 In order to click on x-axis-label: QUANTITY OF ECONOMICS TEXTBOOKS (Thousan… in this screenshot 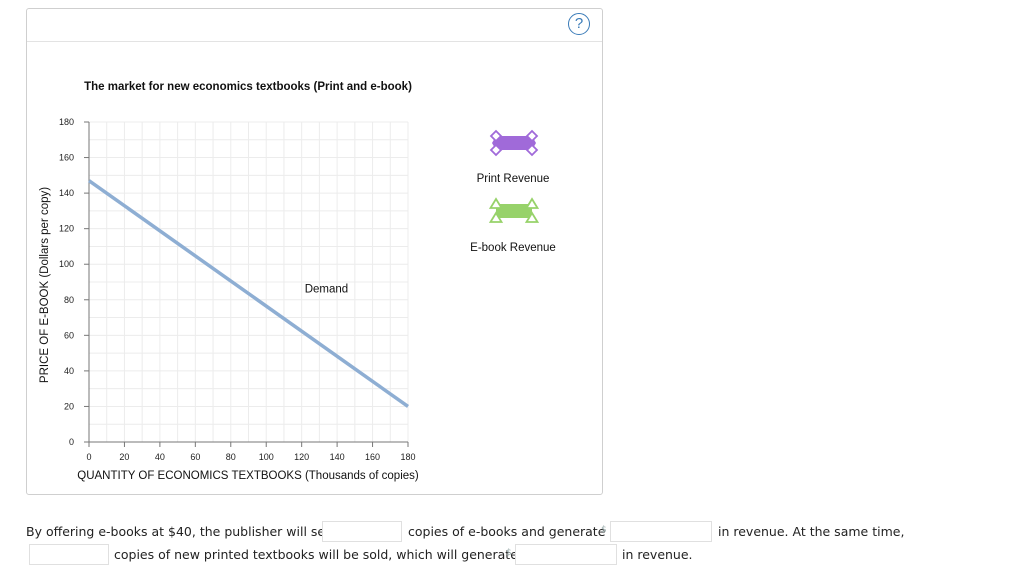, I will do `click(248, 476)`.